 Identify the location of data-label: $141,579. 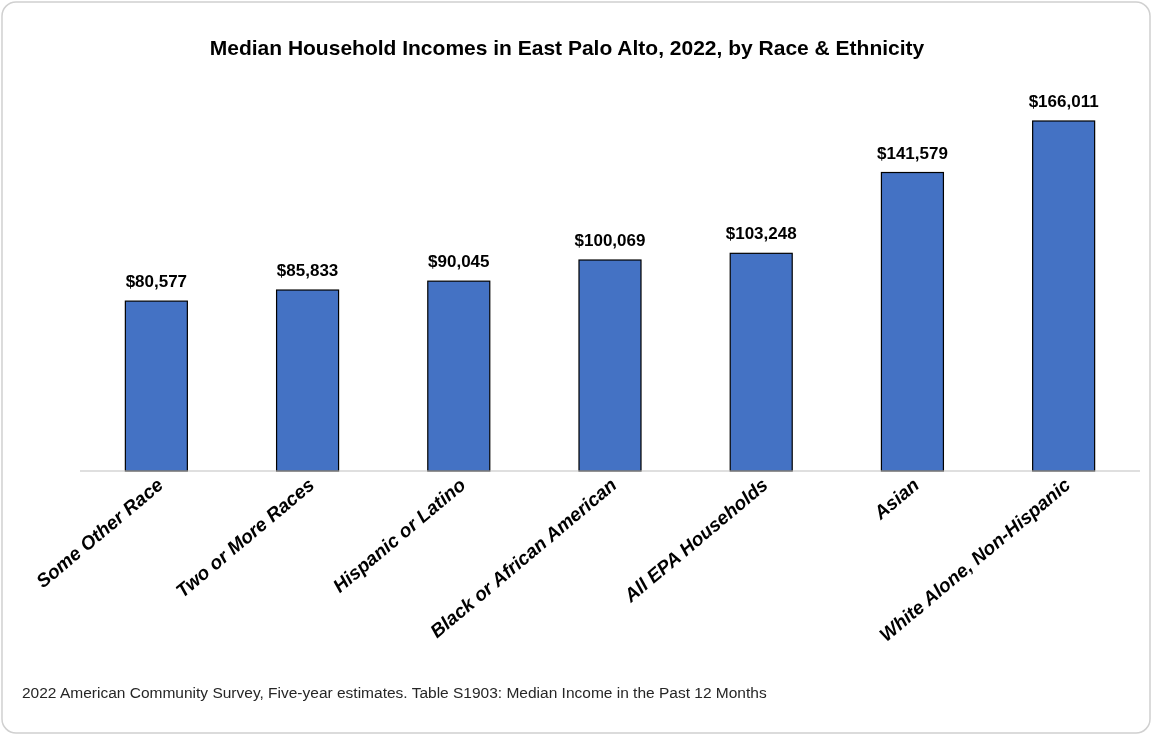
(912, 153).